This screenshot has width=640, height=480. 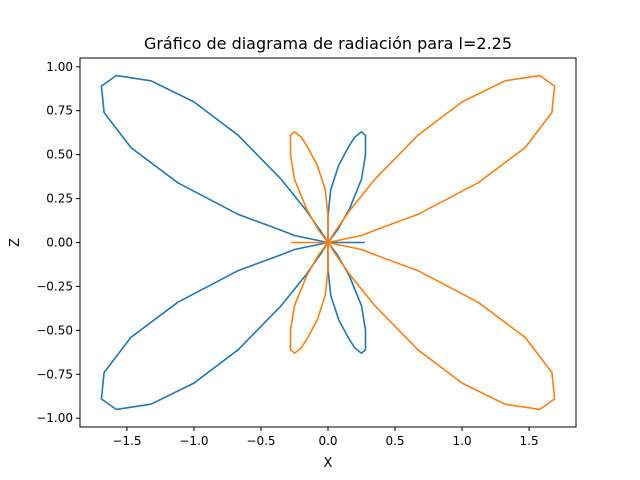 What do you see at coordinates (59, 199) in the screenshot?
I see `y-tick-label: 0.25` at bounding box center [59, 199].